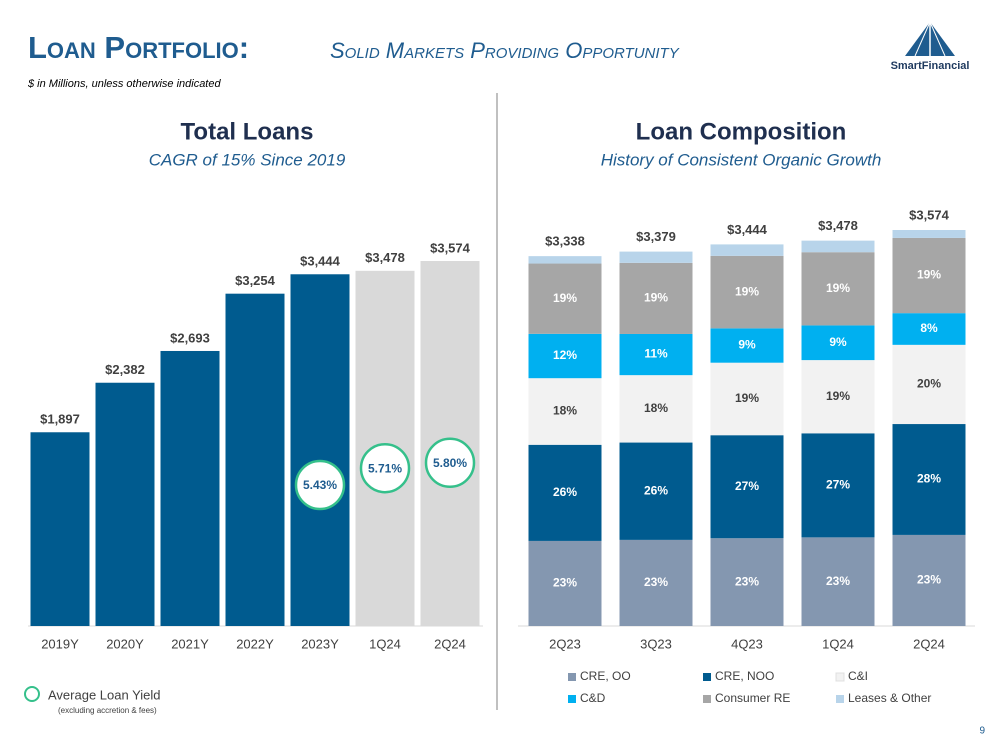 Image resolution: width=999 pixels, height=750 pixels. I want to click on yield-label: 5.80%, so click(450, 463).